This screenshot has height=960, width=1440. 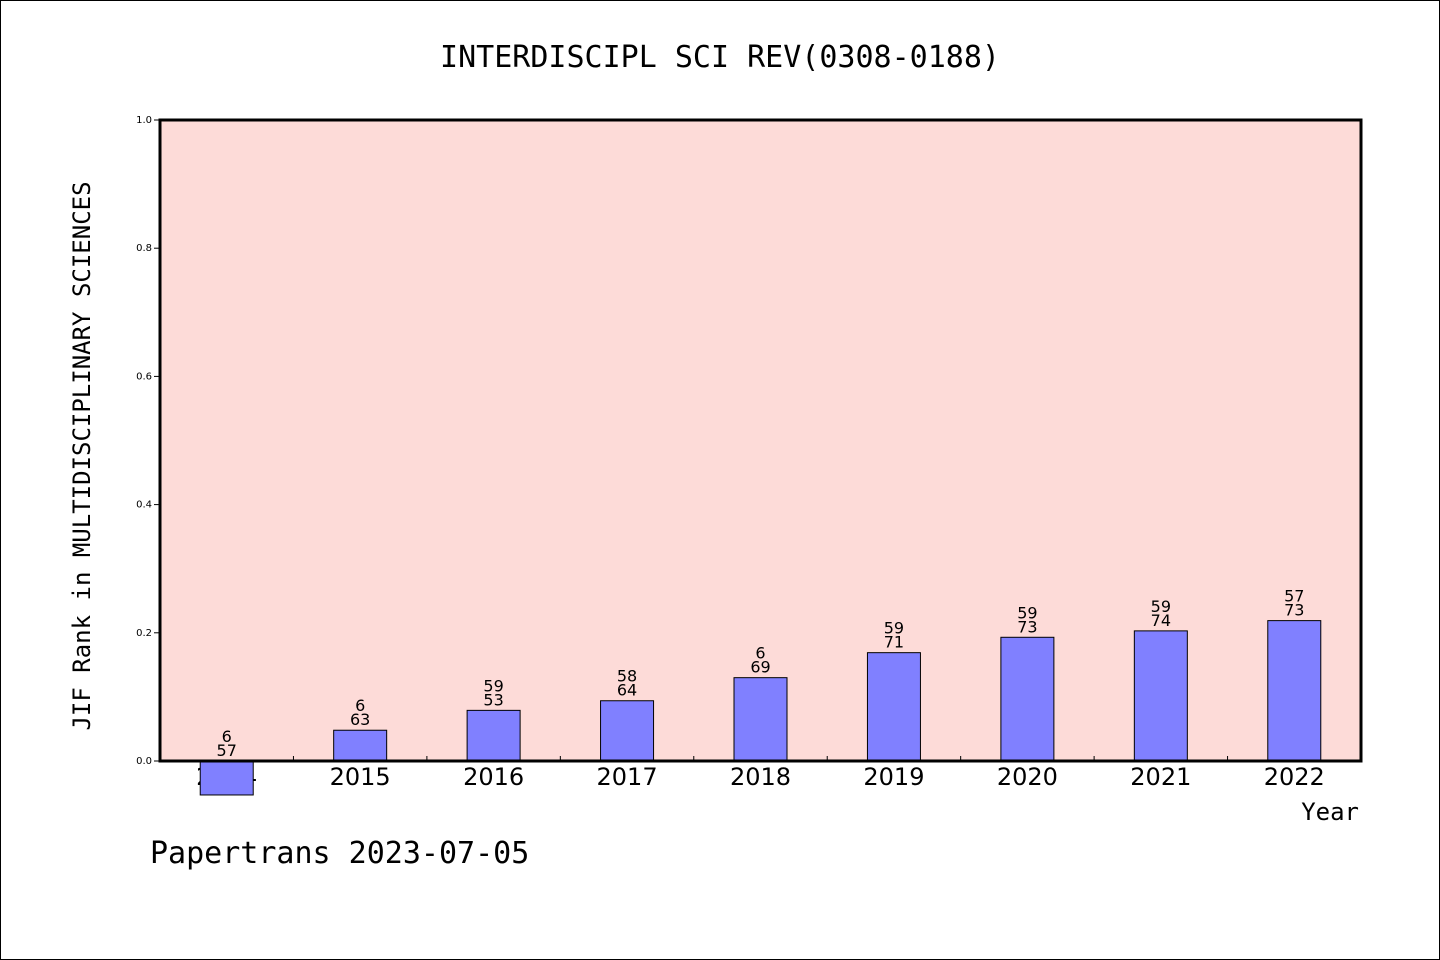 I want to click on bar-label-bottom: 53, so click(x=493, y=699).